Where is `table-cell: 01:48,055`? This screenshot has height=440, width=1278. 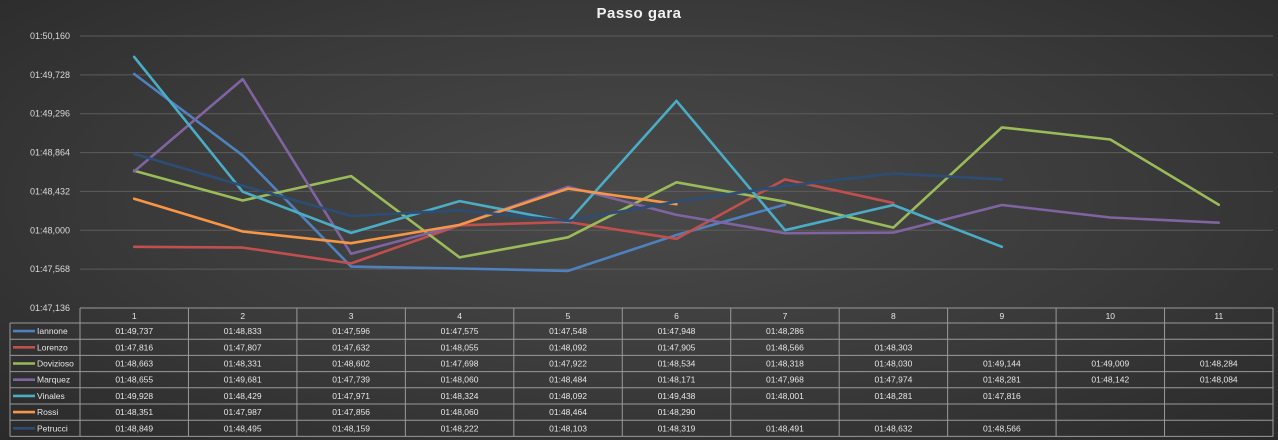 table-cell: 01:48,055 is located at coordinates (460, 347).